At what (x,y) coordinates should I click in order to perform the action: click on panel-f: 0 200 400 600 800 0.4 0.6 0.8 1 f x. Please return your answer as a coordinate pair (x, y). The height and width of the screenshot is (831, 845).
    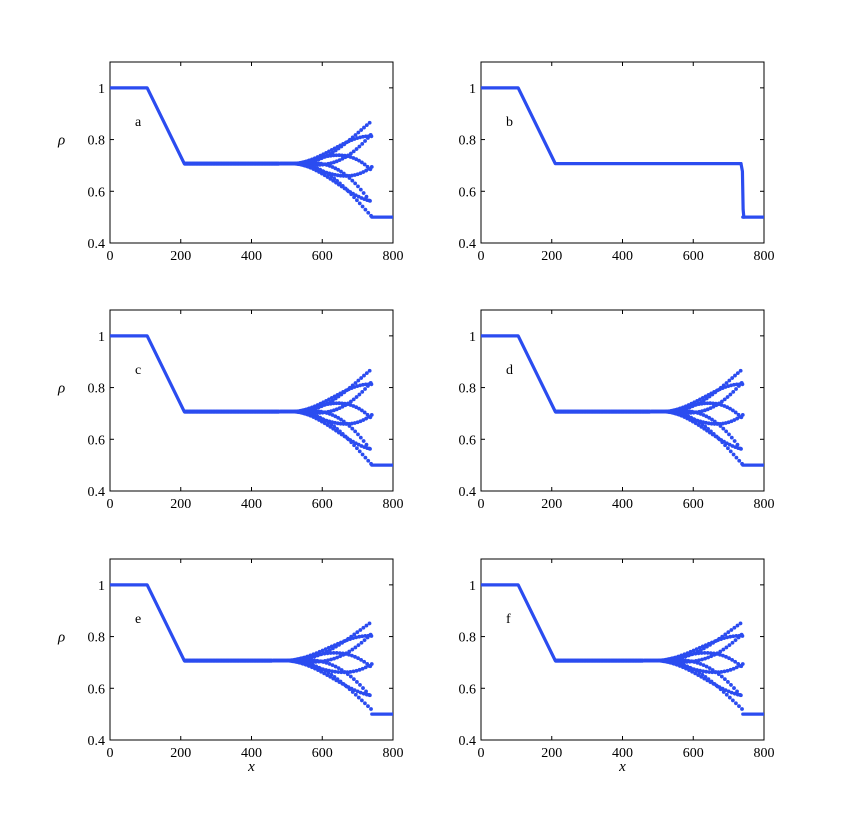
    Looking at the image, I should click on (617, 666).